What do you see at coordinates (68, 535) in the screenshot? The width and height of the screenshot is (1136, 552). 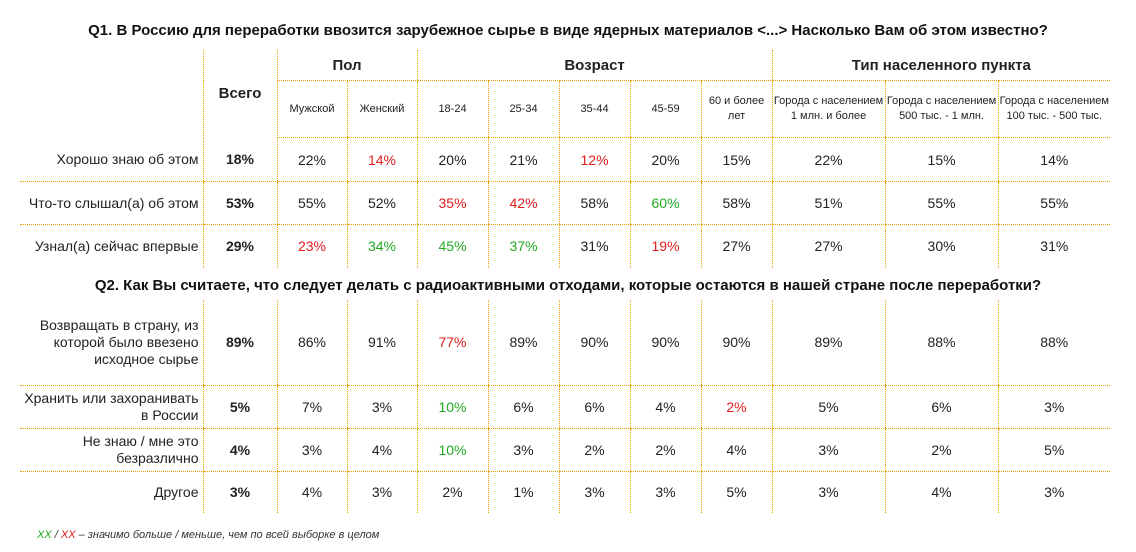 I see `legend-red-mark: XX` at bounding box center [68, 535].